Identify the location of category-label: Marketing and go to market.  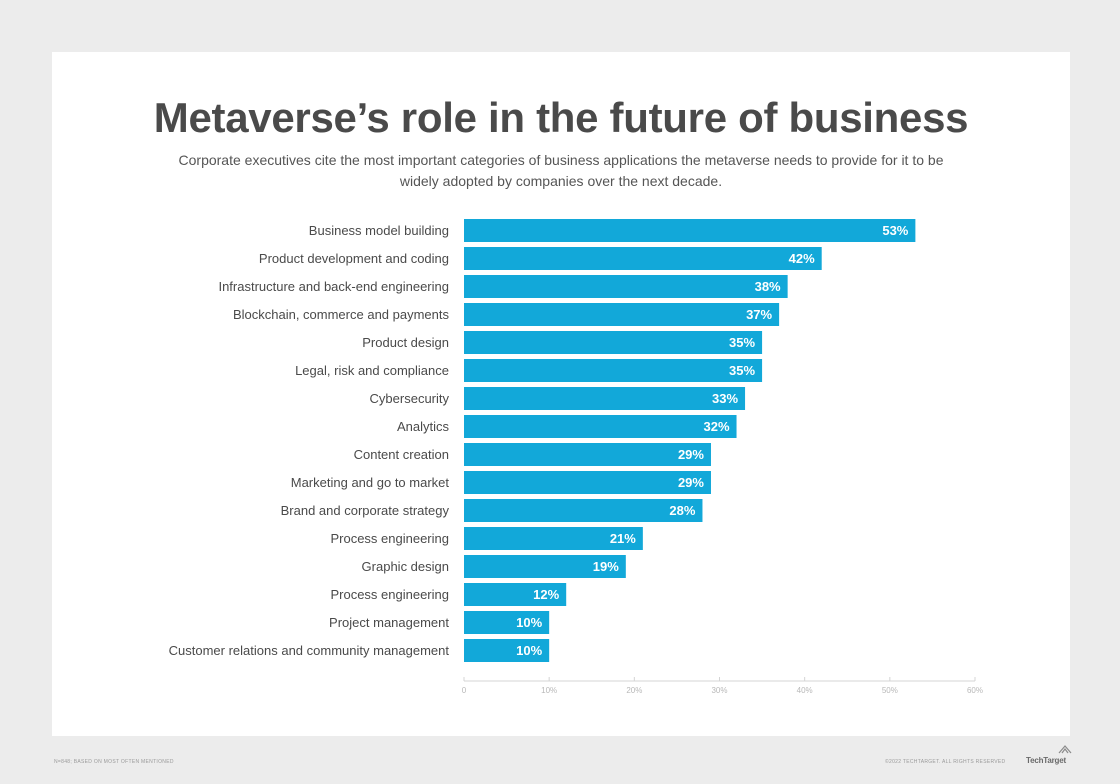
(370, 482).